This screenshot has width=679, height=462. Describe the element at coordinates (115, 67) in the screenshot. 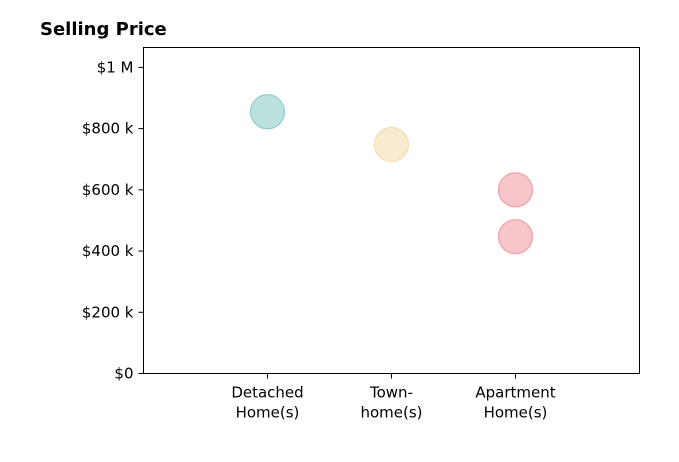

I see `y-tick-label: $1 M` at that location.